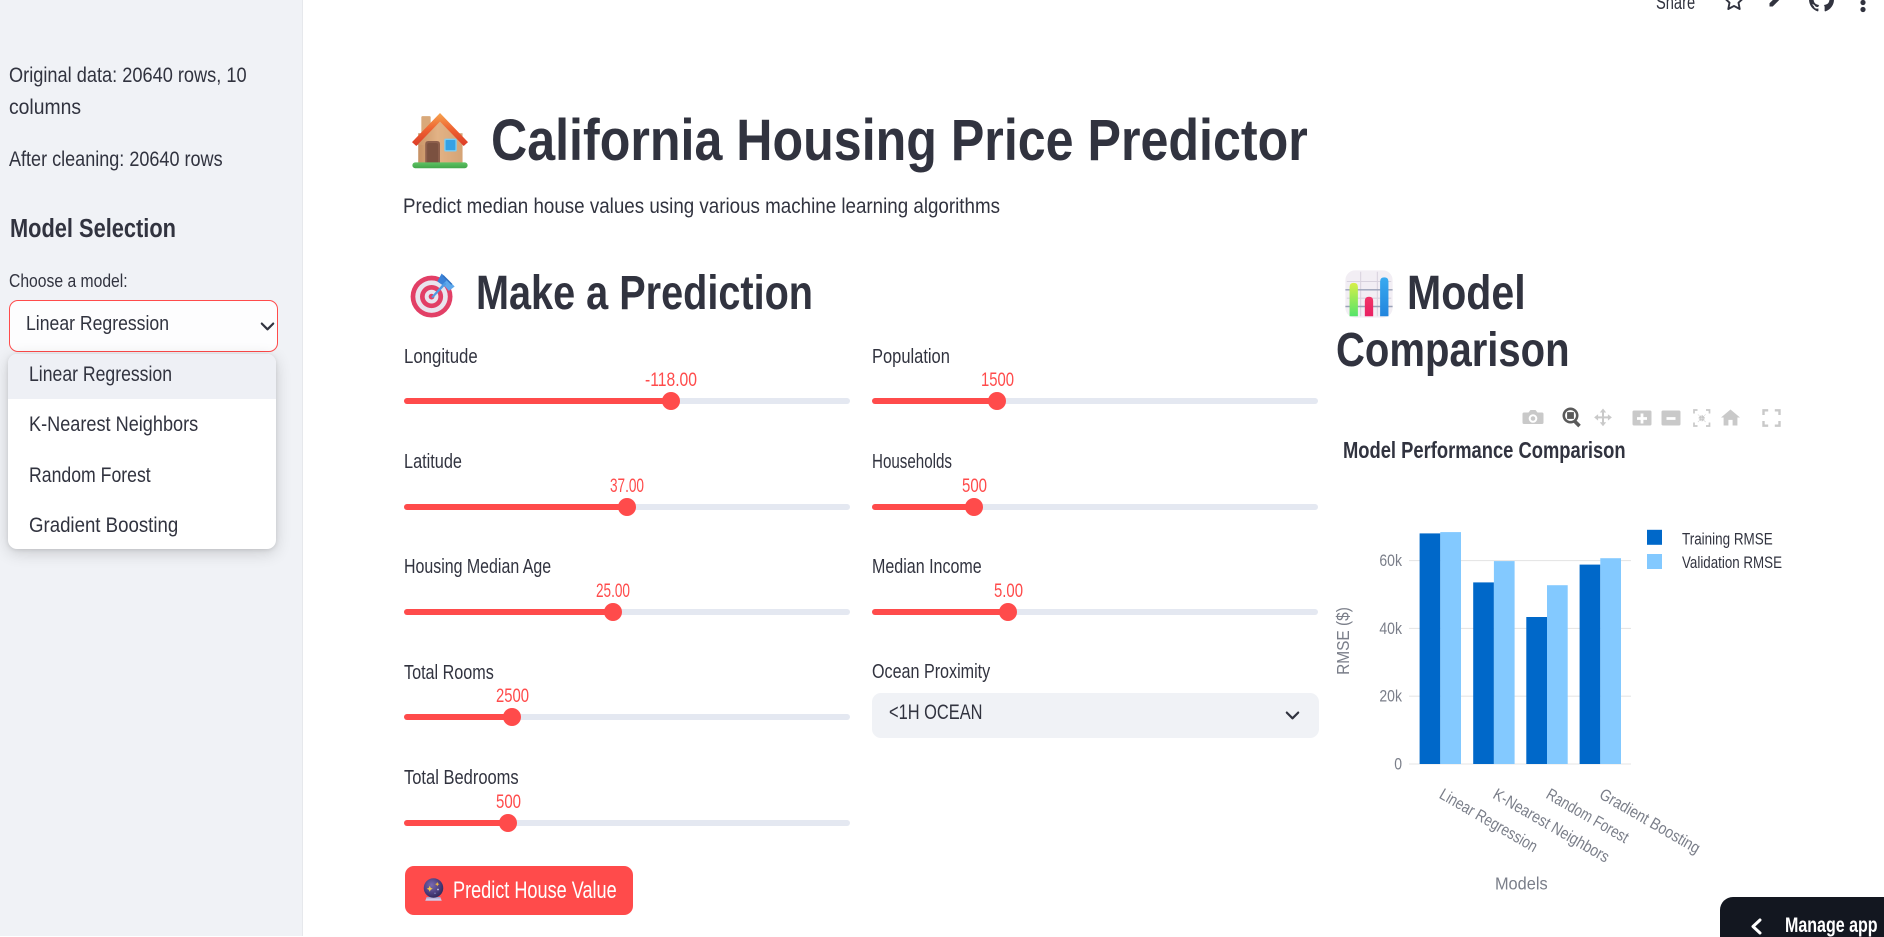 The image size is (1884, 937). Describe the element at coordinates (1398, 765) in the screenshot. I see `svg-text: 0` at that location.